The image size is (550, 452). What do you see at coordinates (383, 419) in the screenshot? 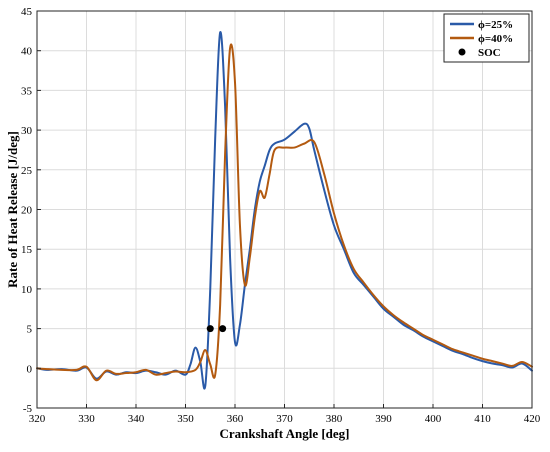
I see `x-tick-label: 390` at bounding box center [383, 419].